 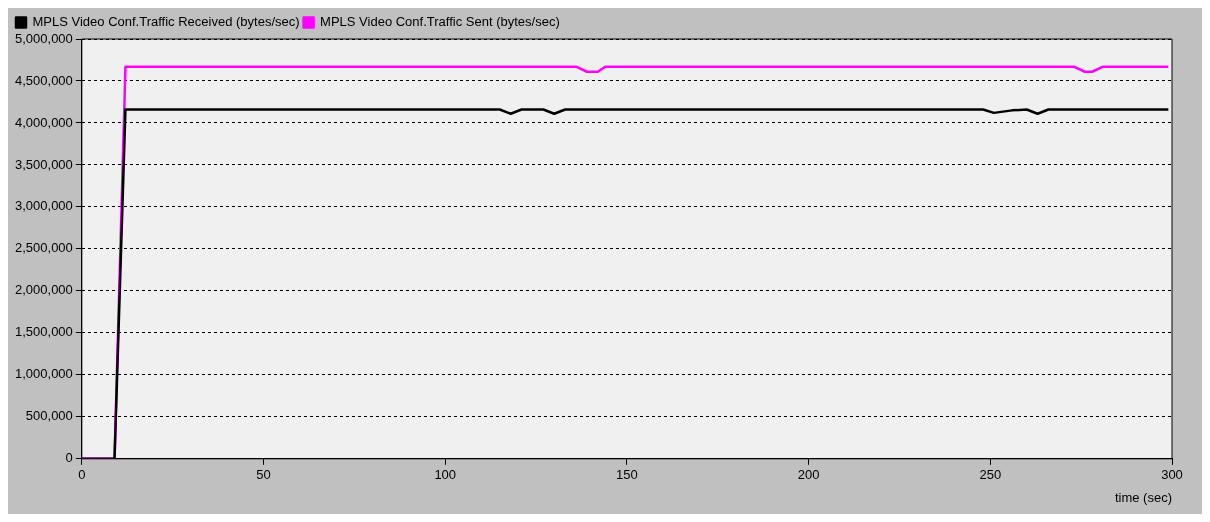 I want to click on y-tick-label: 2,000,000, so click(x=43, y=290).